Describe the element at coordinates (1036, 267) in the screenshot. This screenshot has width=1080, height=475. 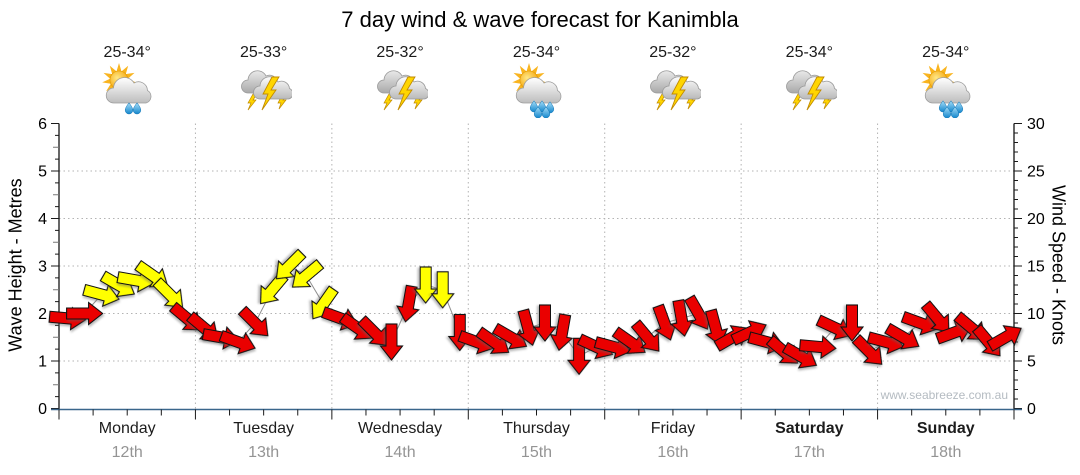
I see `wind-tick-label: 15` at that location.